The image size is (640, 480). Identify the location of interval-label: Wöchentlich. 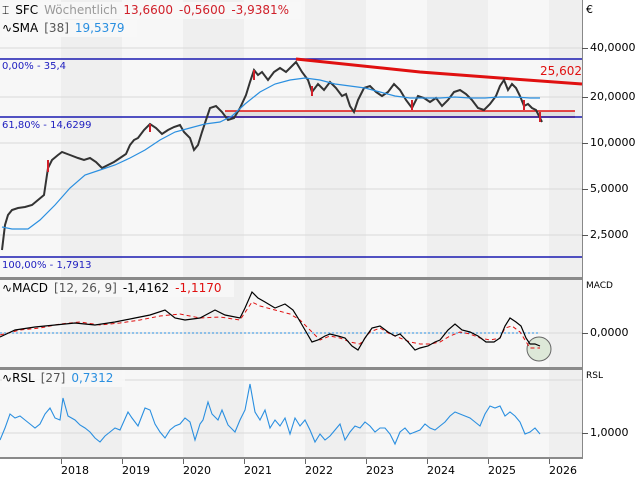
(81, 10).